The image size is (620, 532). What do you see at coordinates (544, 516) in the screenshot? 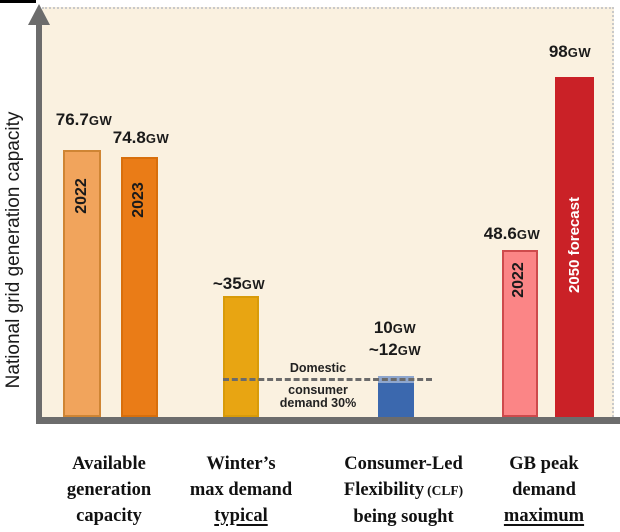
I see `category-line-underlined: maximum` at bounding box center [544, 516].